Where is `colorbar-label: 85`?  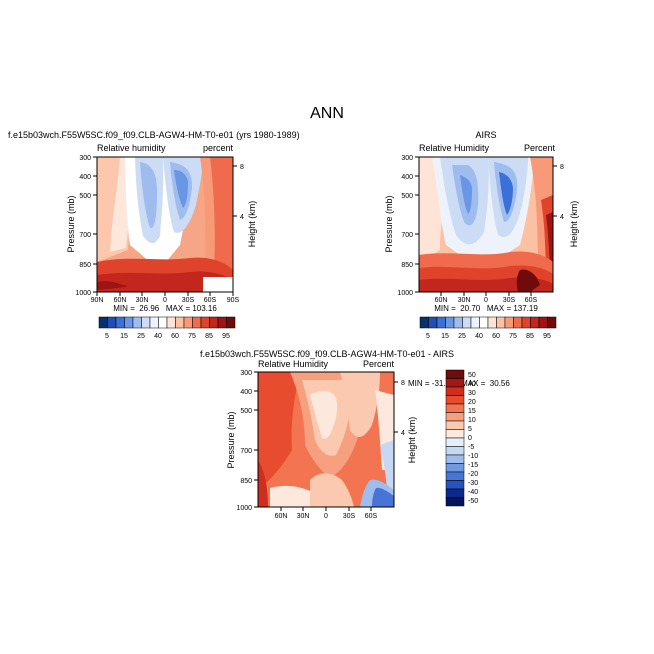 colorbar-label: 85 is located at coordinates (209, 336).